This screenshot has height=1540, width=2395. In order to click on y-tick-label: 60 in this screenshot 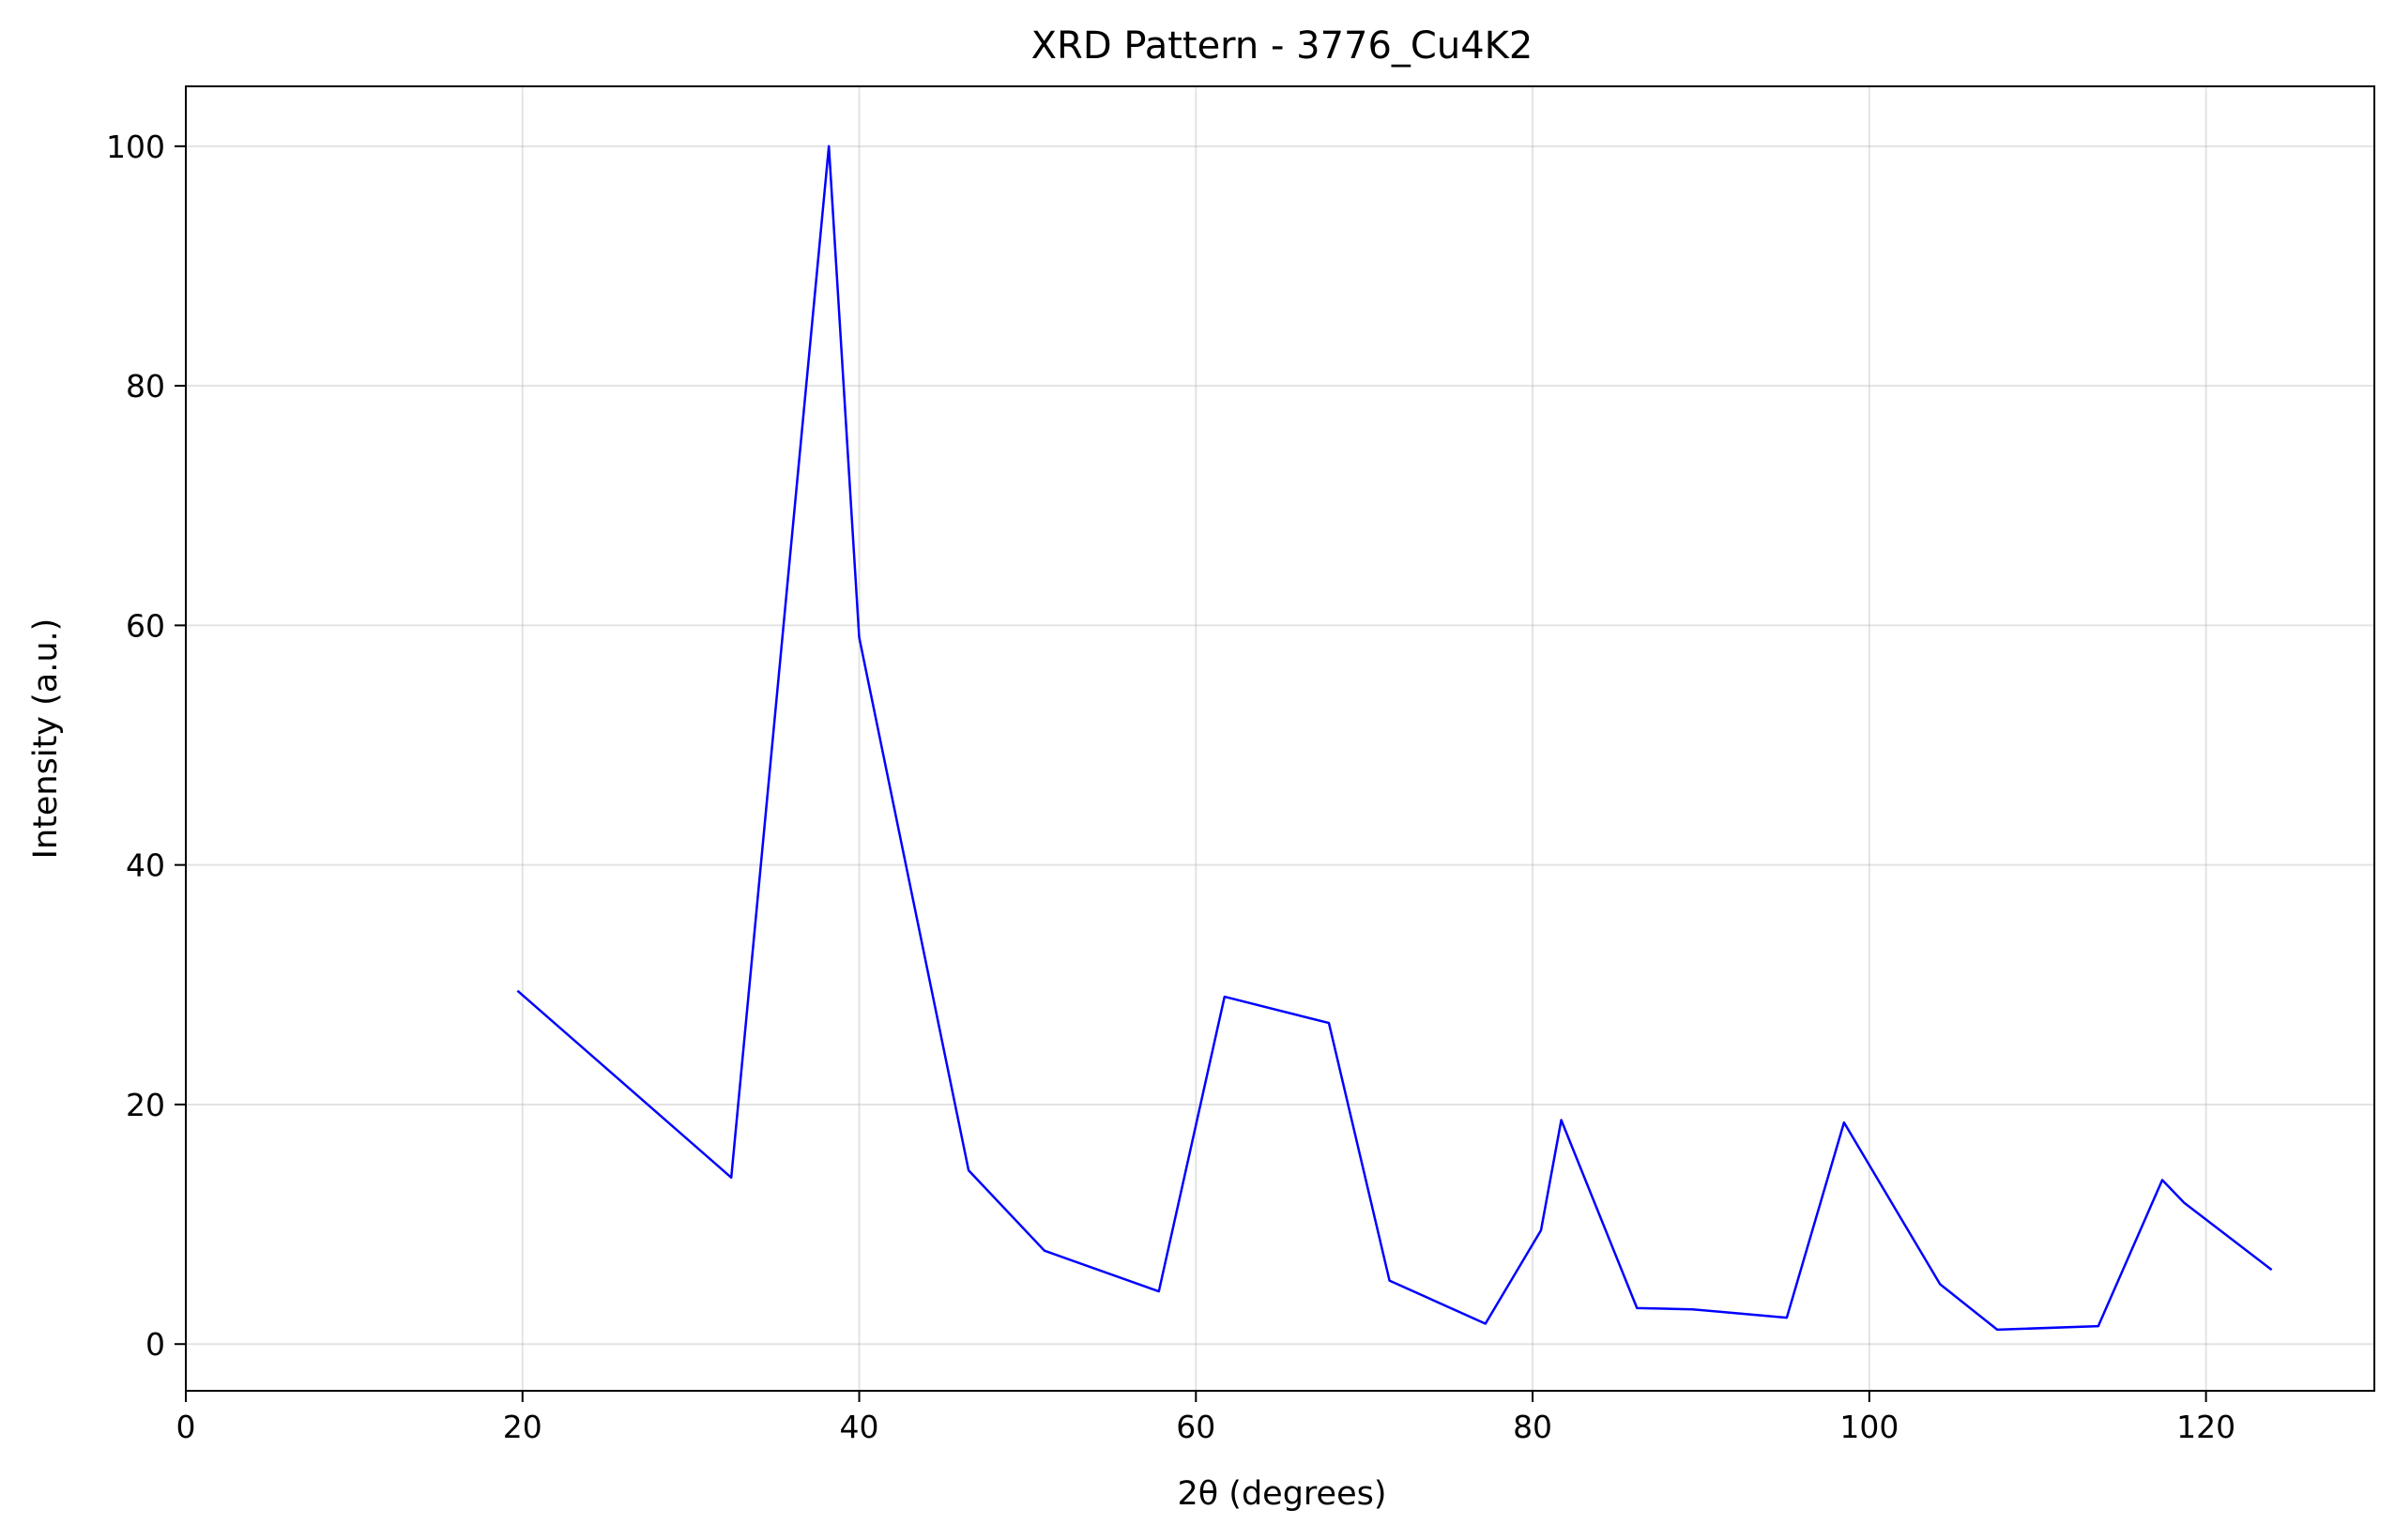, I will do `click(145, 625)`.